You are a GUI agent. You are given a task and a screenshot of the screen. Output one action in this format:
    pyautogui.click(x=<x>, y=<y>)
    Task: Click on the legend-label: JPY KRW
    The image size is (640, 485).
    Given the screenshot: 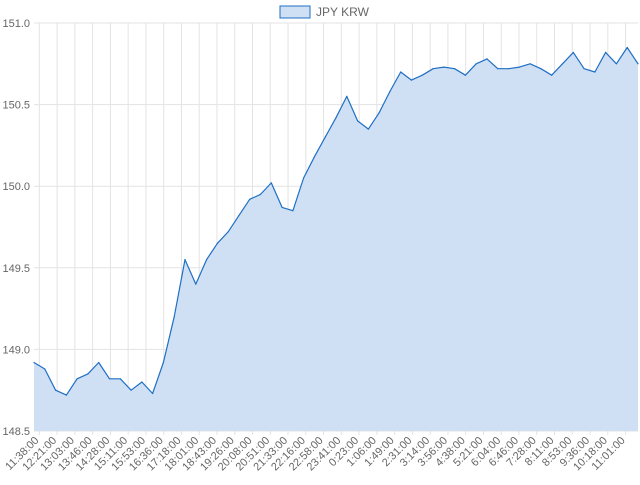 What is the action you would take?
    pyautogui.click(x=343, y=12)
    